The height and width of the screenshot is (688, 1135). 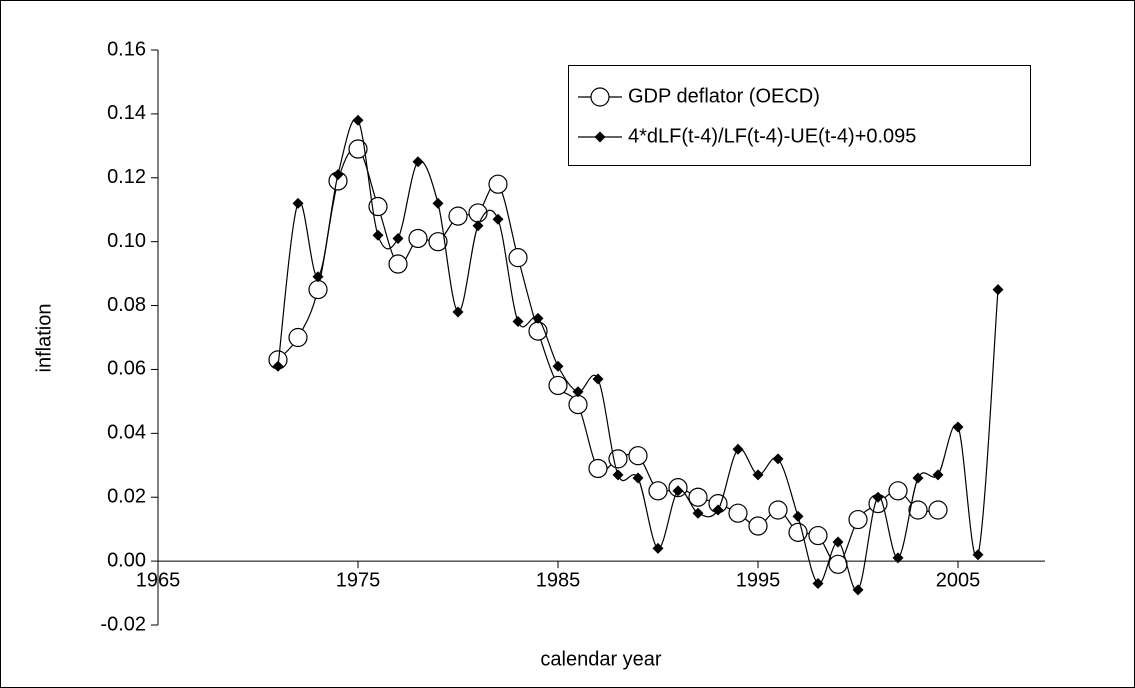 I want to click on y-axis-label: inflation, so click(x=44, y=338).